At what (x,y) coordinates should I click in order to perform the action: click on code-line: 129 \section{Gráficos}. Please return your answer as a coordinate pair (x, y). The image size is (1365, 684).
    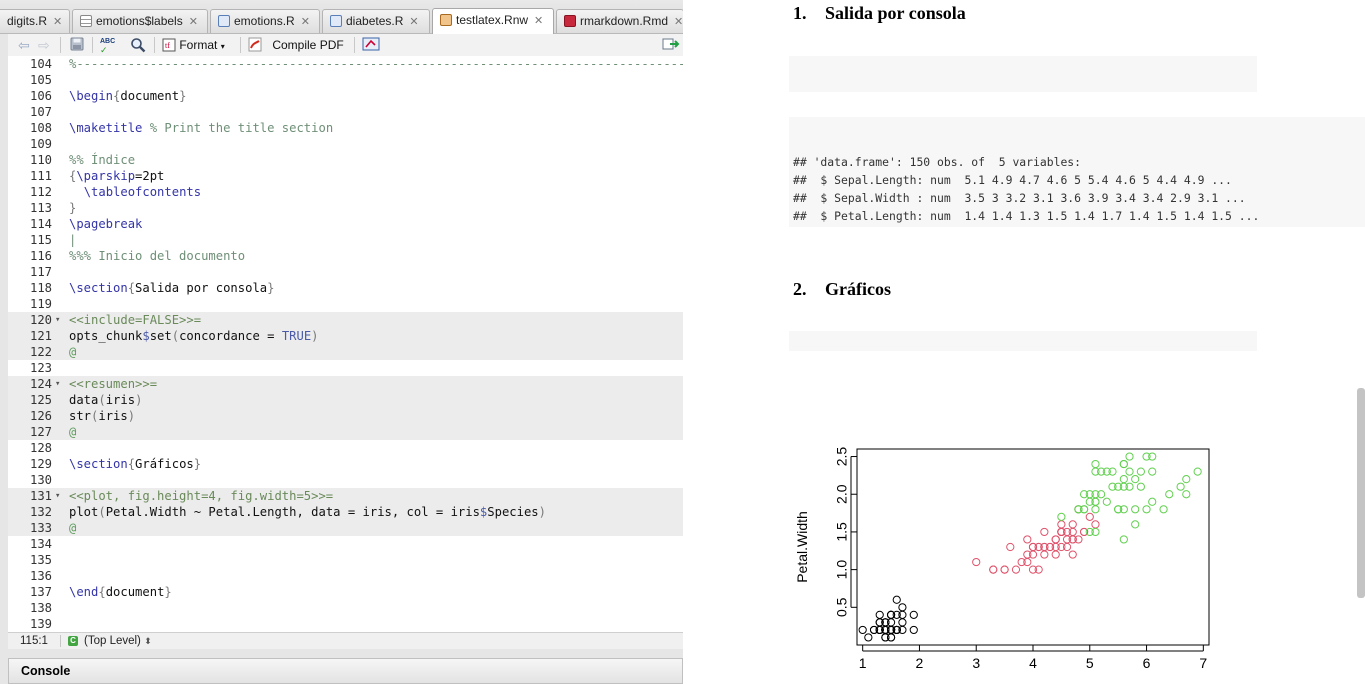
    Looking at the image, I should click on (345, 464).